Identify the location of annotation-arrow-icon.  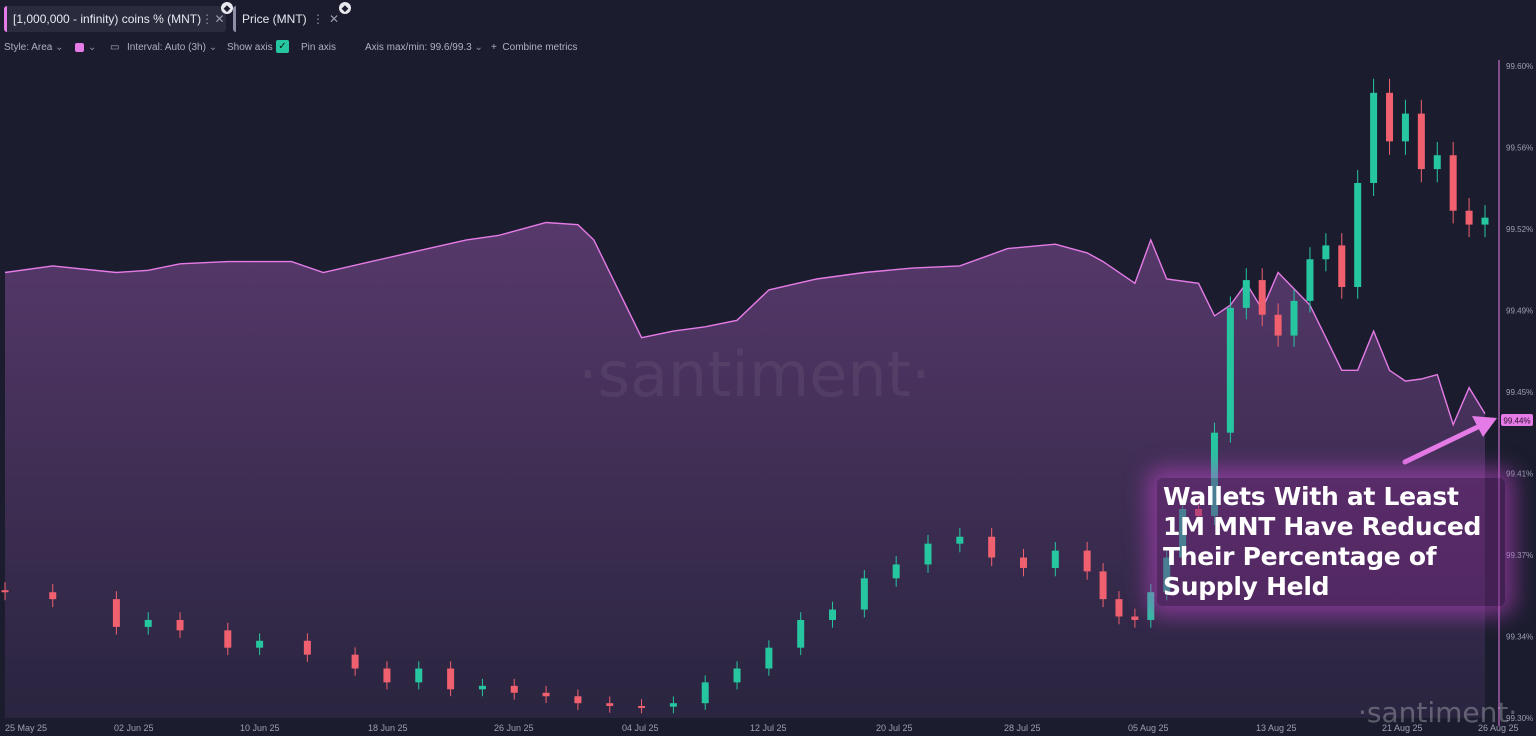
(1449, 440).